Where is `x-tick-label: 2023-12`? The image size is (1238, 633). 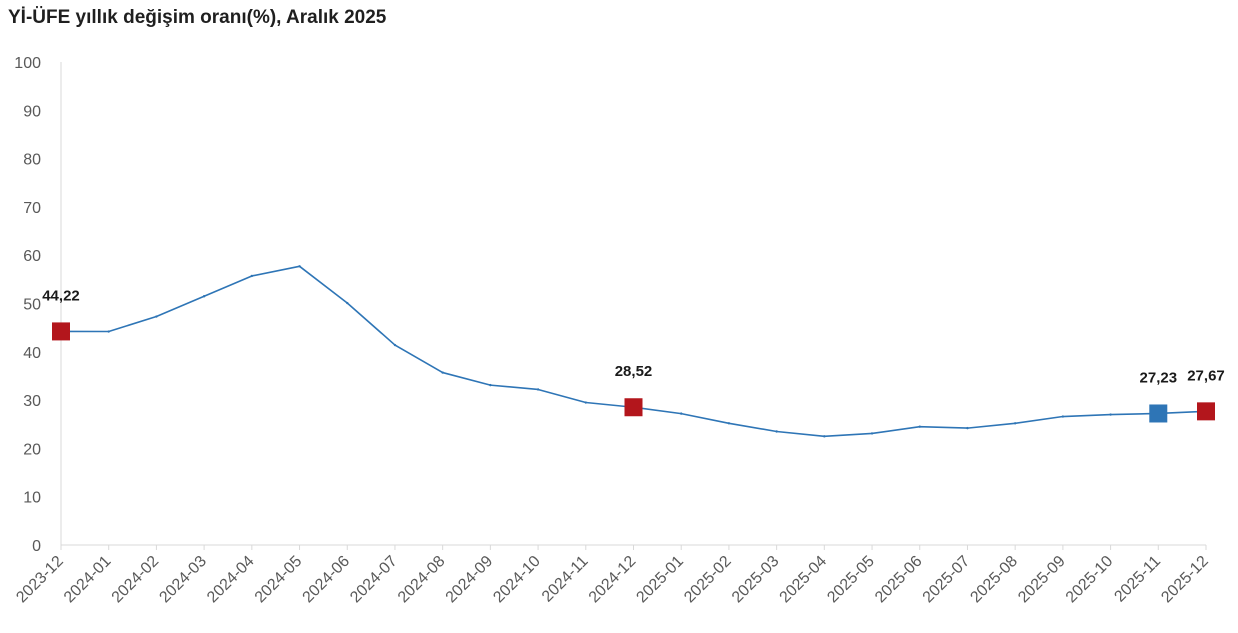 x-tick-label: 2023-12 is located at coordinates (40, 580).